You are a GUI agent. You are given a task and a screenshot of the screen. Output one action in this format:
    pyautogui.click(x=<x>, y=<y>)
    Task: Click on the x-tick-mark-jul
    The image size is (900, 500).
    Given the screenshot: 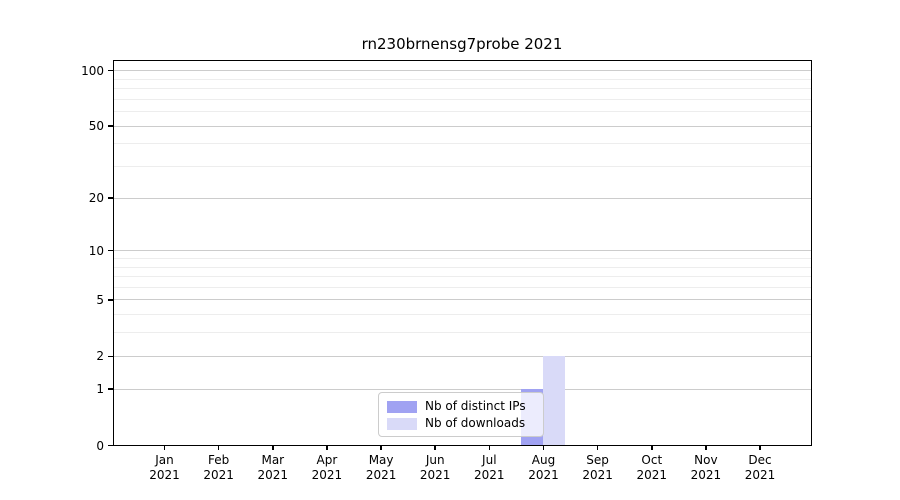 What is the action you would take?
    pyautogui.click(x=489, y=447)
    